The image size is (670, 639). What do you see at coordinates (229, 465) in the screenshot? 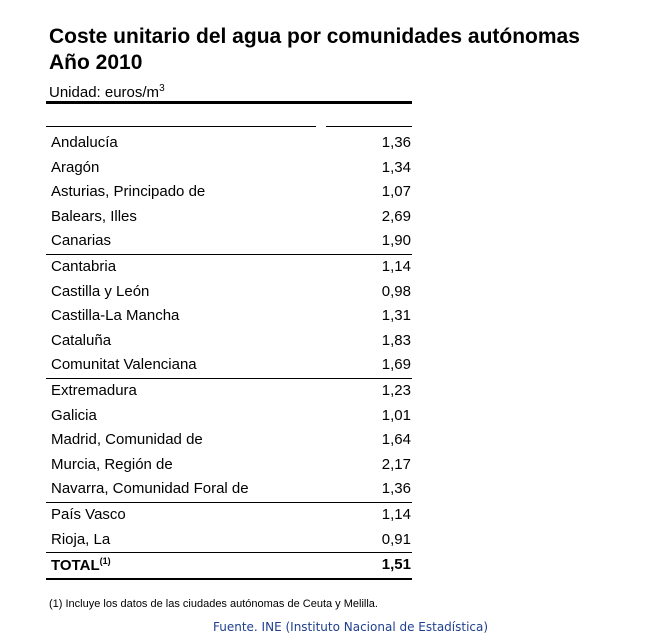
I see `table-row: Murcia, Región de 2,17` at bounding box center [229, 465].